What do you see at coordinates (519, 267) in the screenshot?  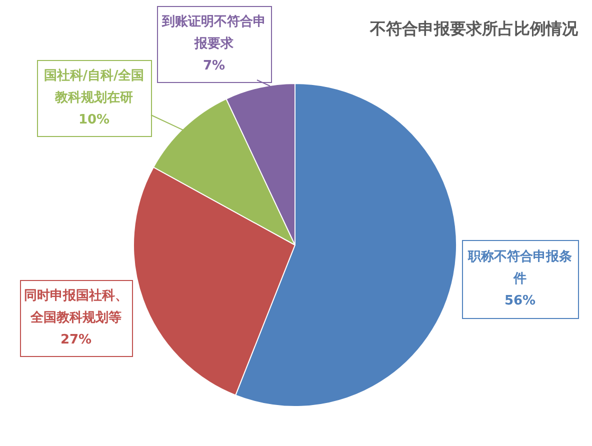 I see `slice-label: 职称不符合申报条件` at bounding box center [519, 267].